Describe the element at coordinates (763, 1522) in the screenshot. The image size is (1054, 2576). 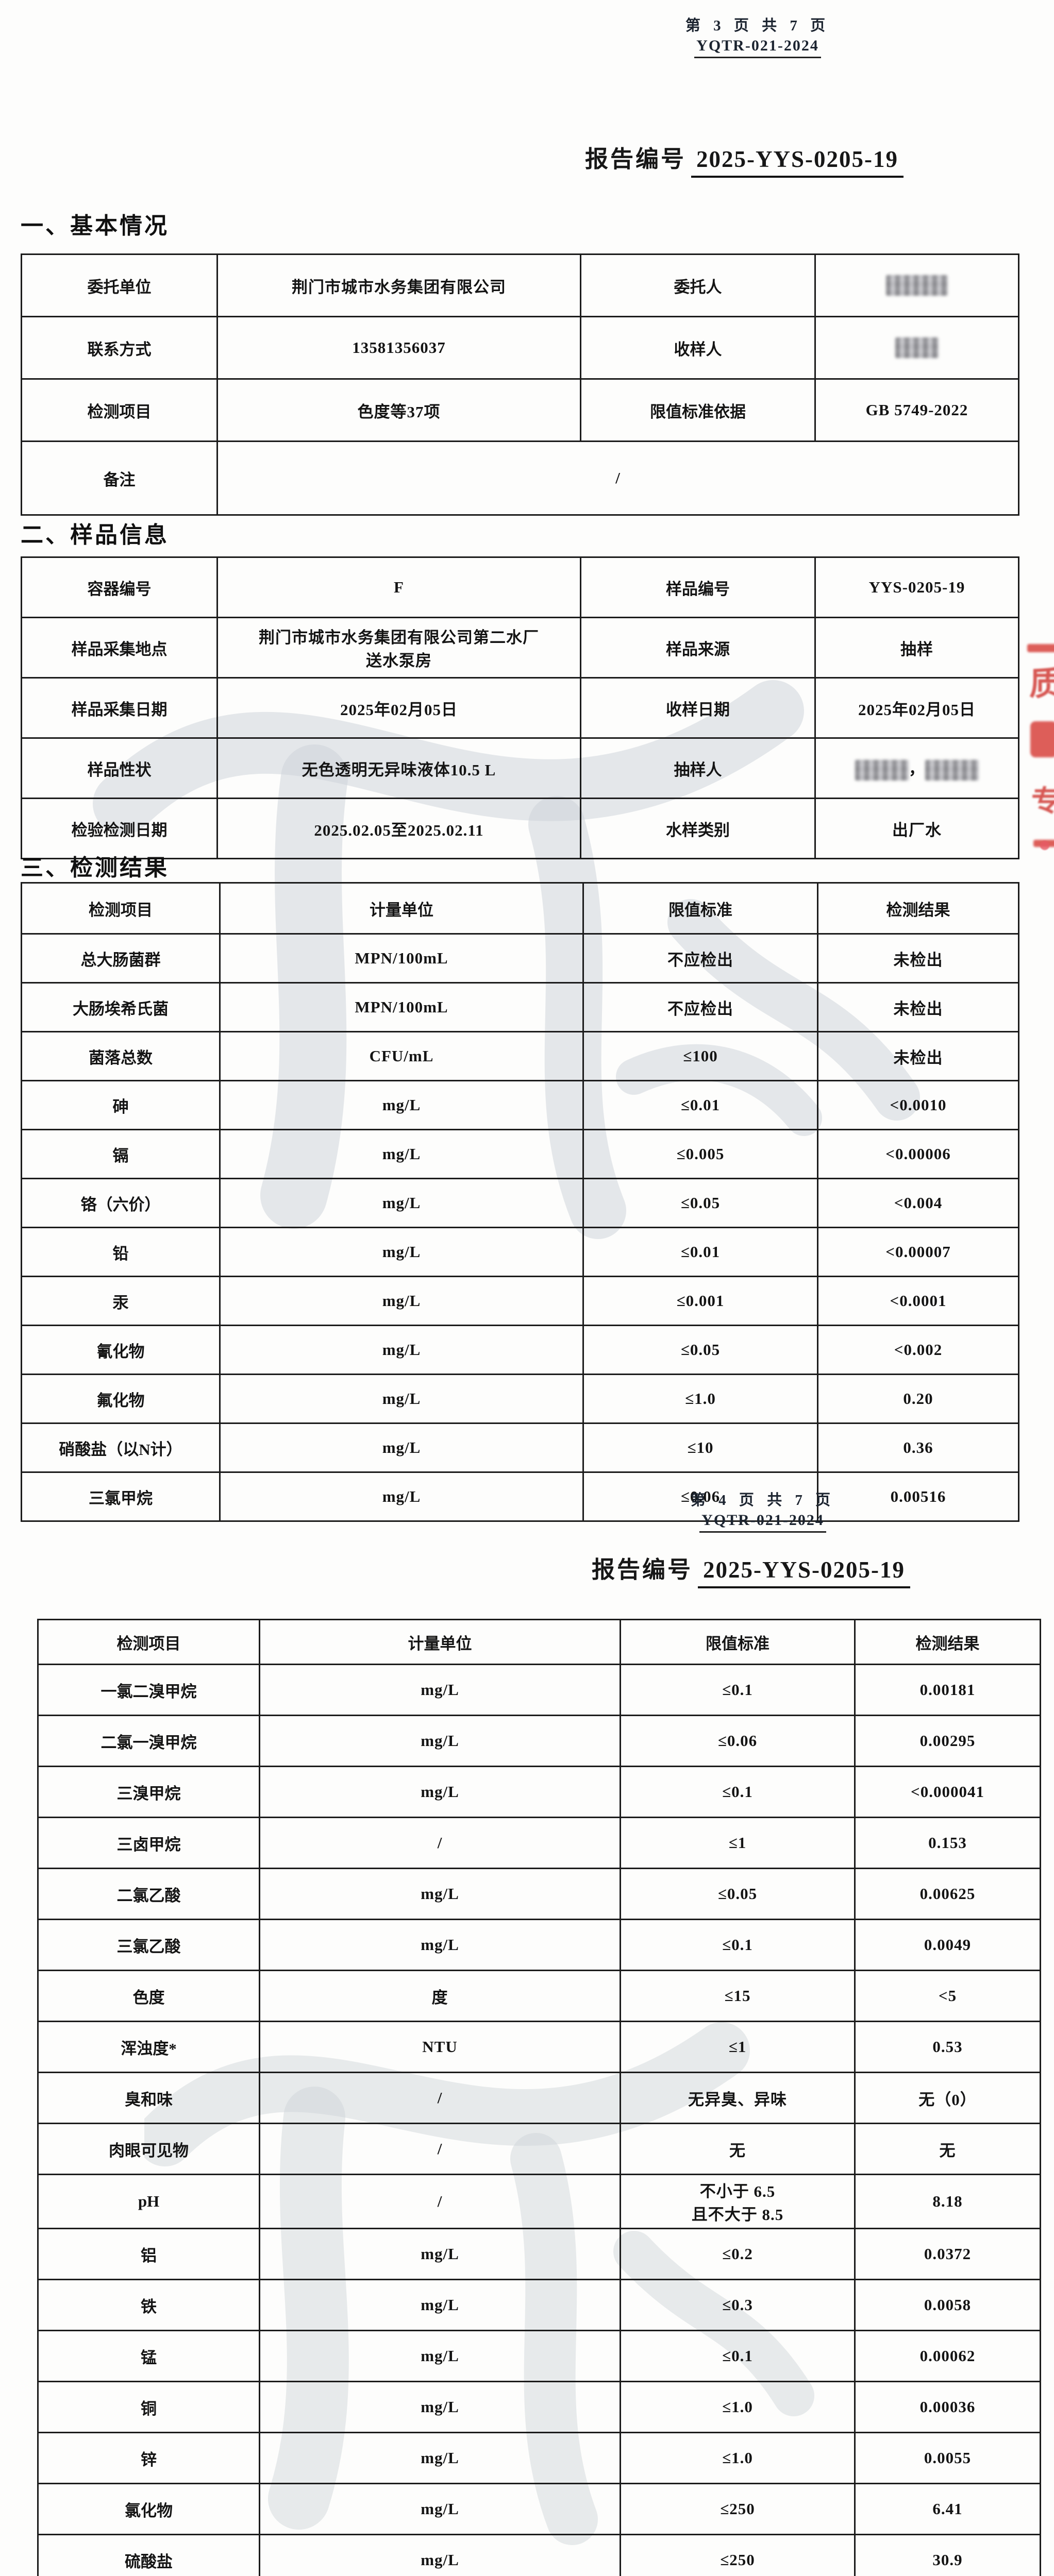
I see `page4-doc-code: YQTR-021-2024` at that location.